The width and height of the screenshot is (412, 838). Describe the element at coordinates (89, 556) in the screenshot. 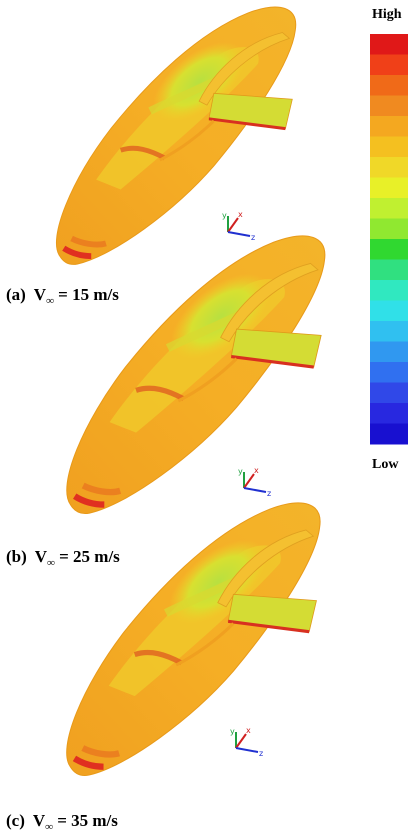

I see `caption-equation: = 25 m/s` at that location.